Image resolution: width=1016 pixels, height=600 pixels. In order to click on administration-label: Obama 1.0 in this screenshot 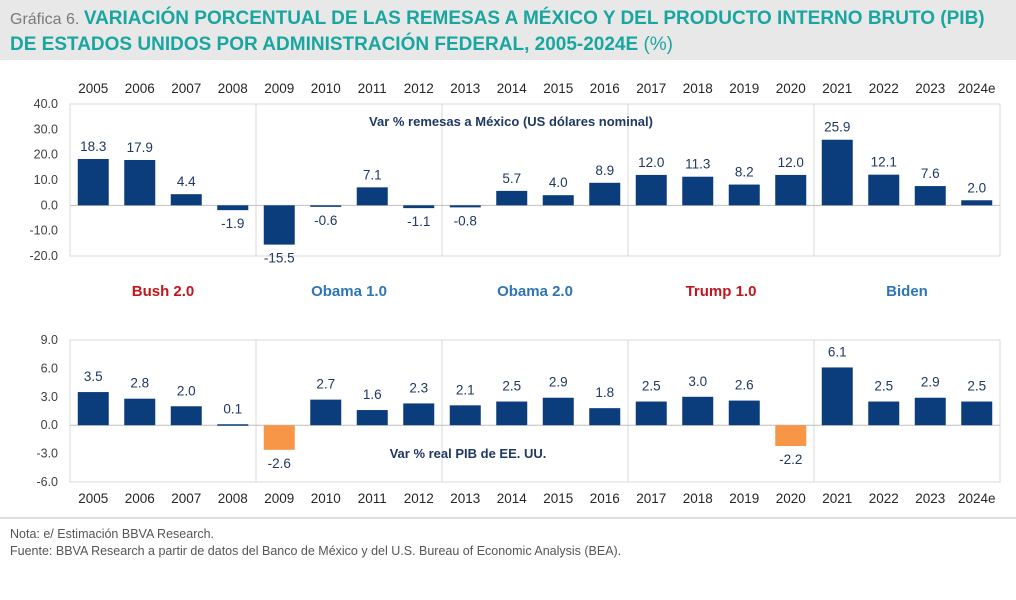, I will do `click(349, 291)`.